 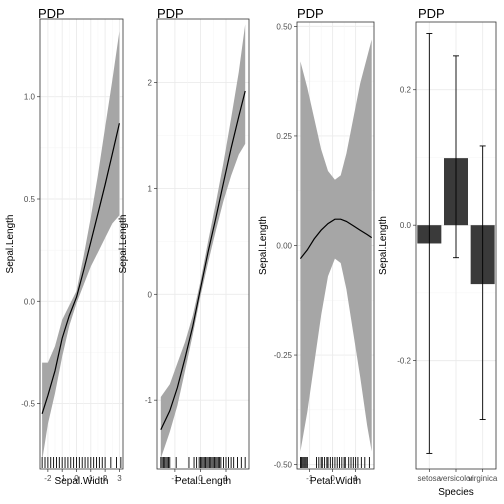 I want to click on x-tick-label: 2, so click(x=105, y=478).